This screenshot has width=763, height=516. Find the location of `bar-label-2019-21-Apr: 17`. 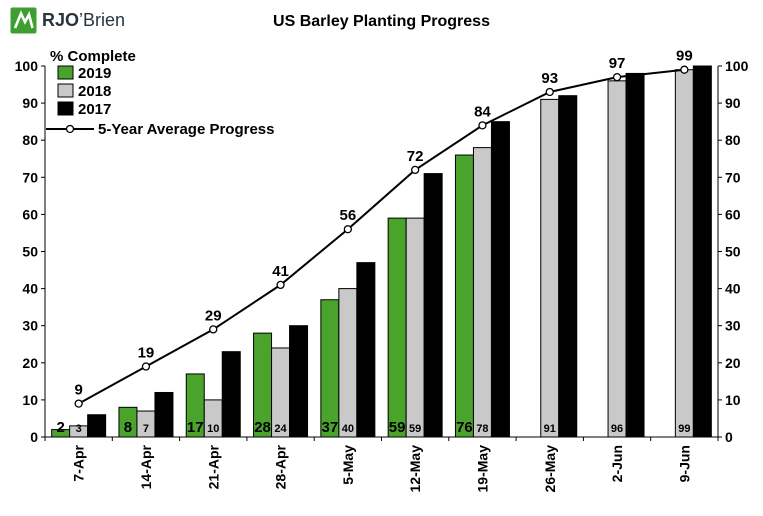

bar-label-2019-21-Apr: 17 is located at coordinates (195, 427).